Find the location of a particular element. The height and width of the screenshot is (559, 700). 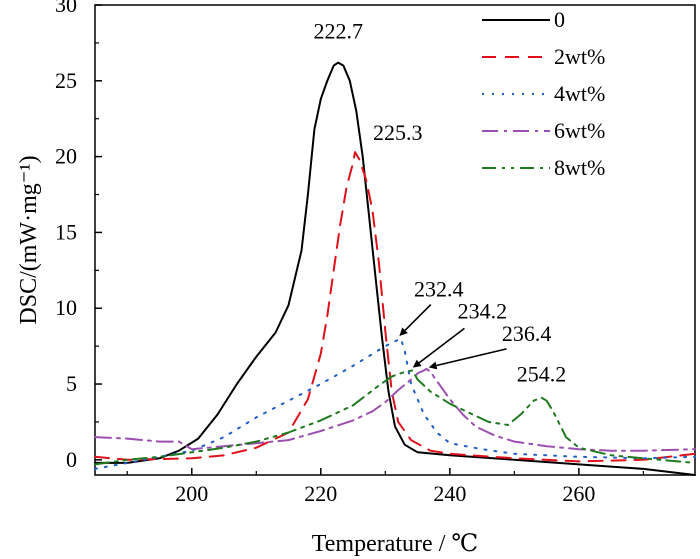

y-tick-label: 30 is located at coordinates (66, 8).